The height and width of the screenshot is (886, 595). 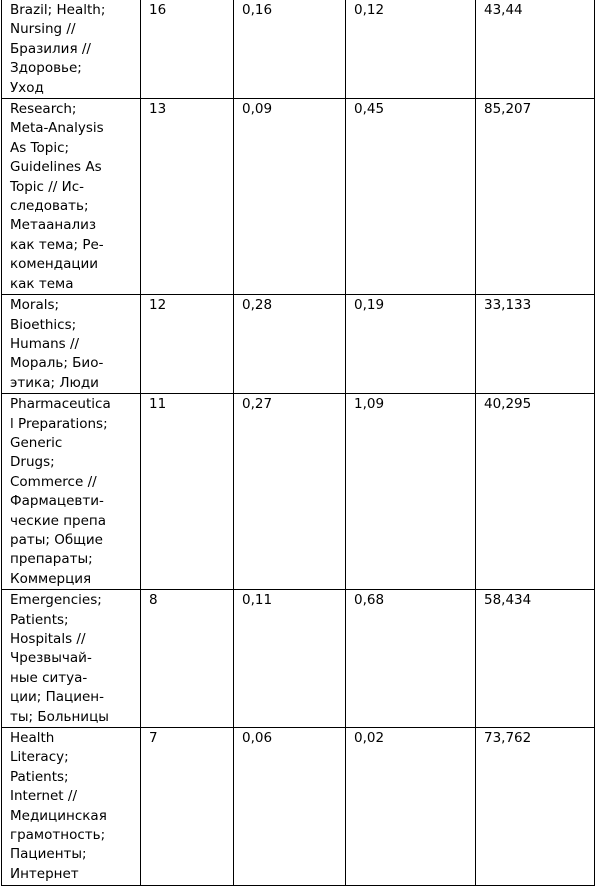 What do you see at coordinates (57, 363) in the screenshot?
I see `cell-line: Мораль; Био-` at bounding box center [57, 363].